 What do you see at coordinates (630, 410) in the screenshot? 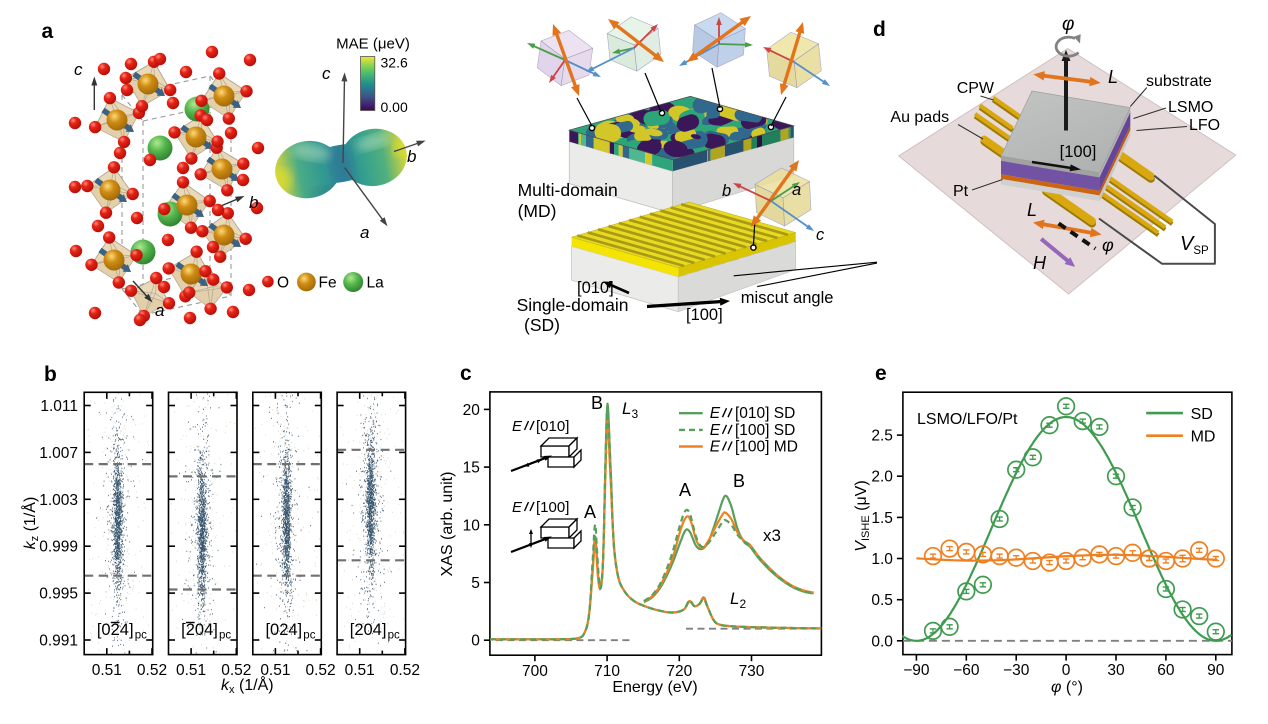
I see `svg-text: L3` at bounding box center [630, 410].